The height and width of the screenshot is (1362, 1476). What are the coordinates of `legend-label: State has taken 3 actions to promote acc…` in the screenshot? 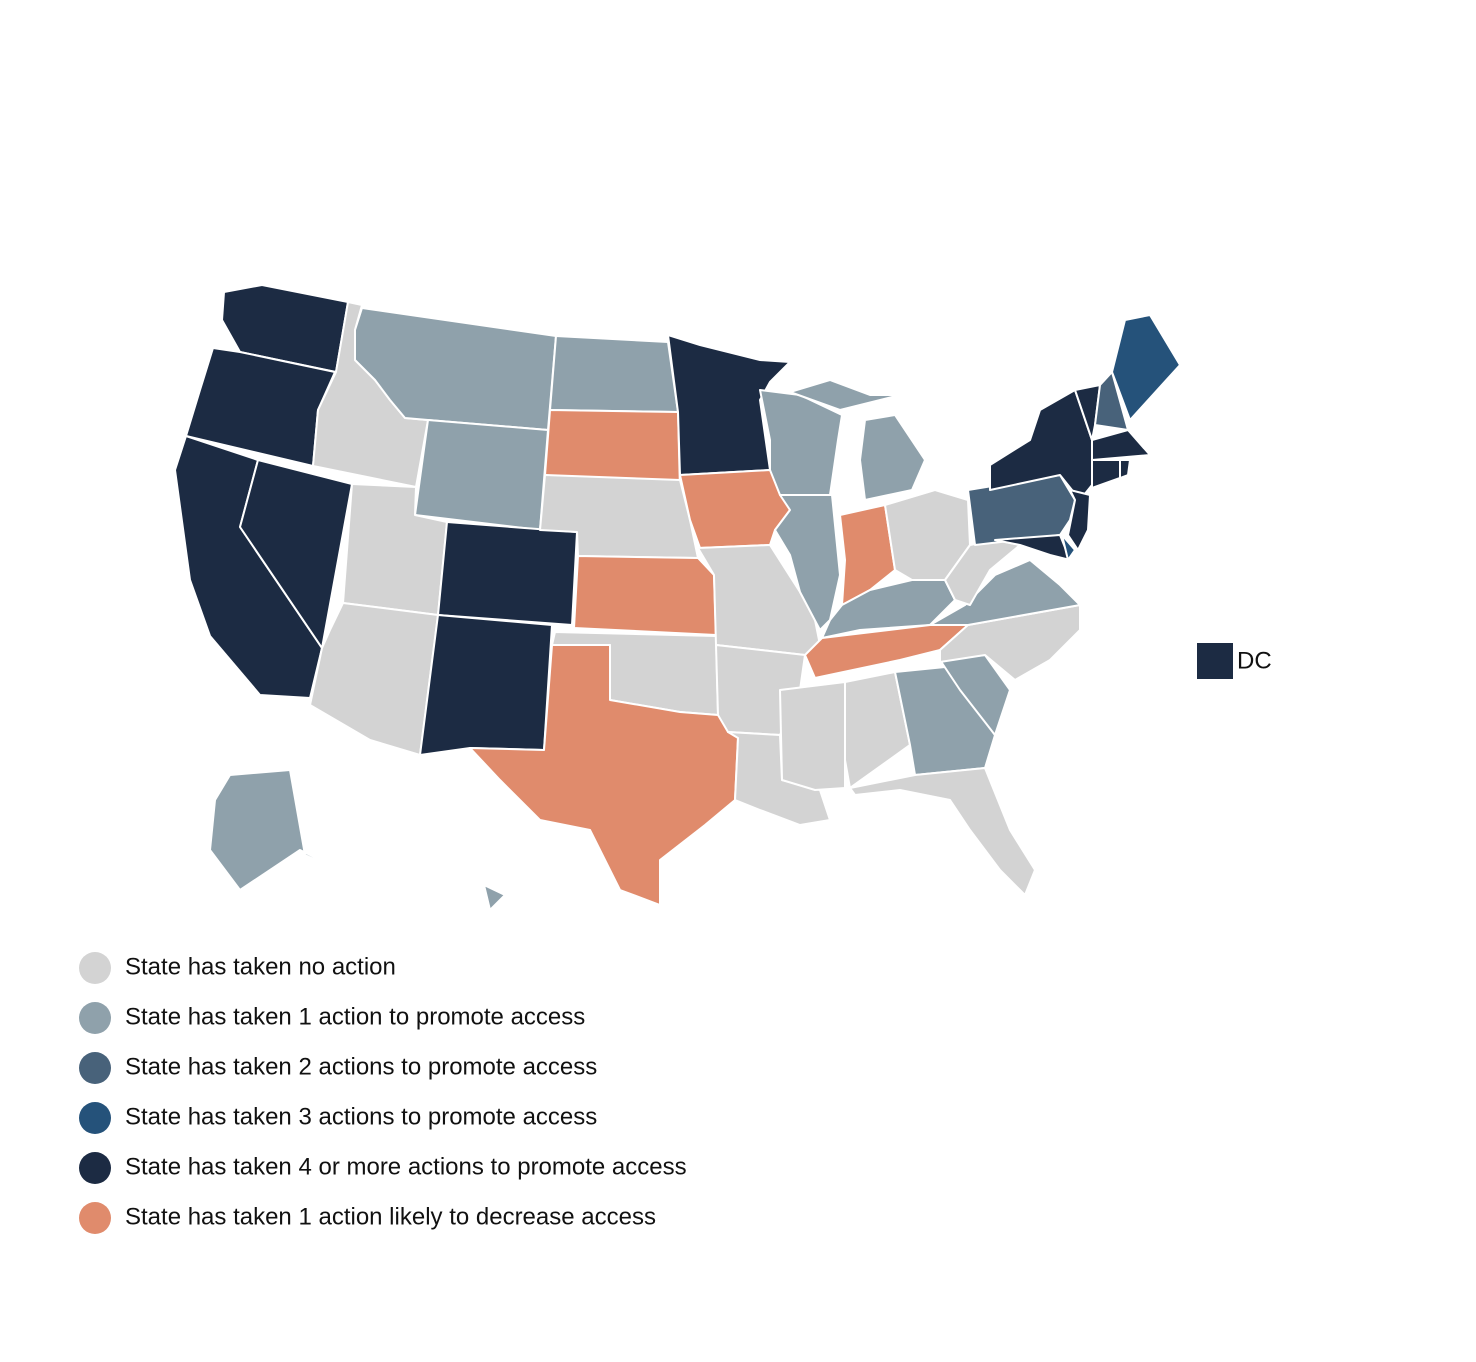 It's located at (361, 1116).